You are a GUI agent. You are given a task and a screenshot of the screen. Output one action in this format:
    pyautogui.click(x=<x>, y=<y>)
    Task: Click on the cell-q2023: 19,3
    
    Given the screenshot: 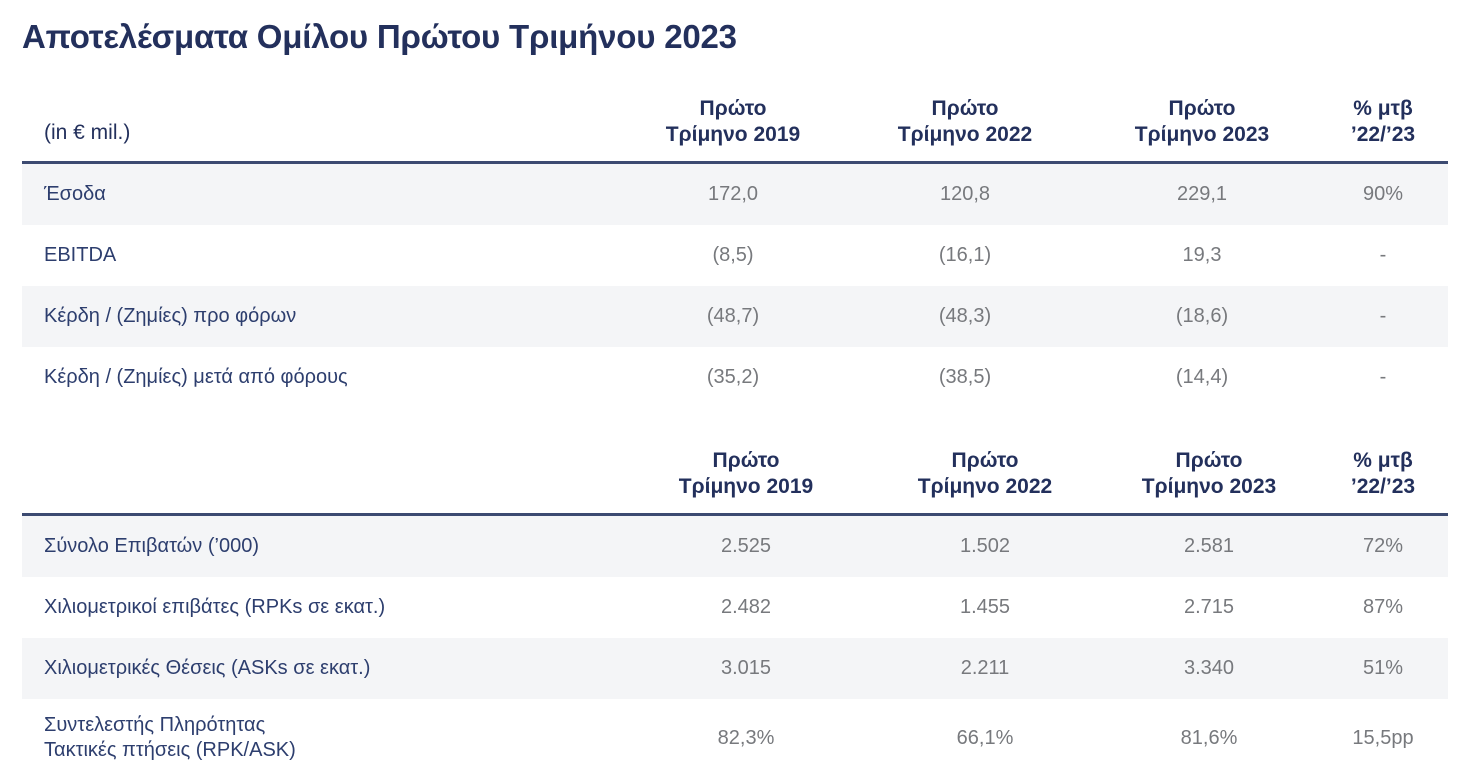 What is the action you would take?
    pyautogui.click(x=1202, y=255)
    